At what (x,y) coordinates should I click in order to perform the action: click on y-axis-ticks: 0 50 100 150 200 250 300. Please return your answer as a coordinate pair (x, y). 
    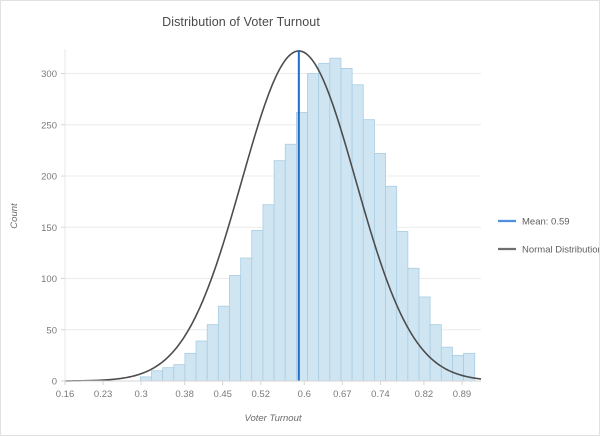
    Looking at the image, I should click on (53, 228).